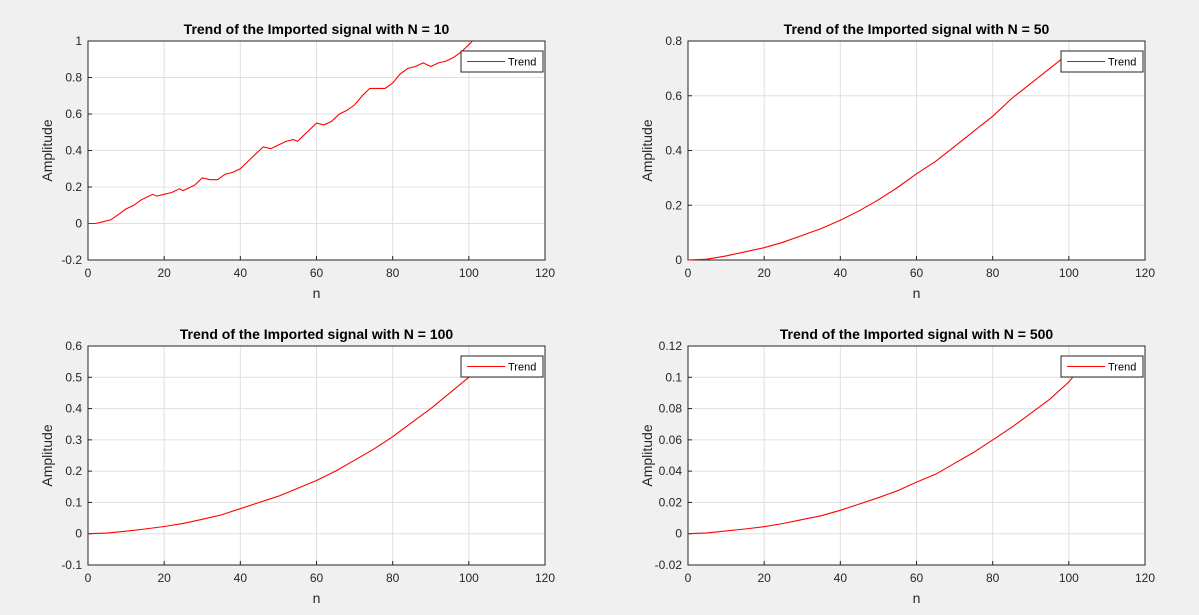 Image resolution: width=1199 pixels, height=615 pixels. I want to click on subplot-1-series, so click(280, 132).